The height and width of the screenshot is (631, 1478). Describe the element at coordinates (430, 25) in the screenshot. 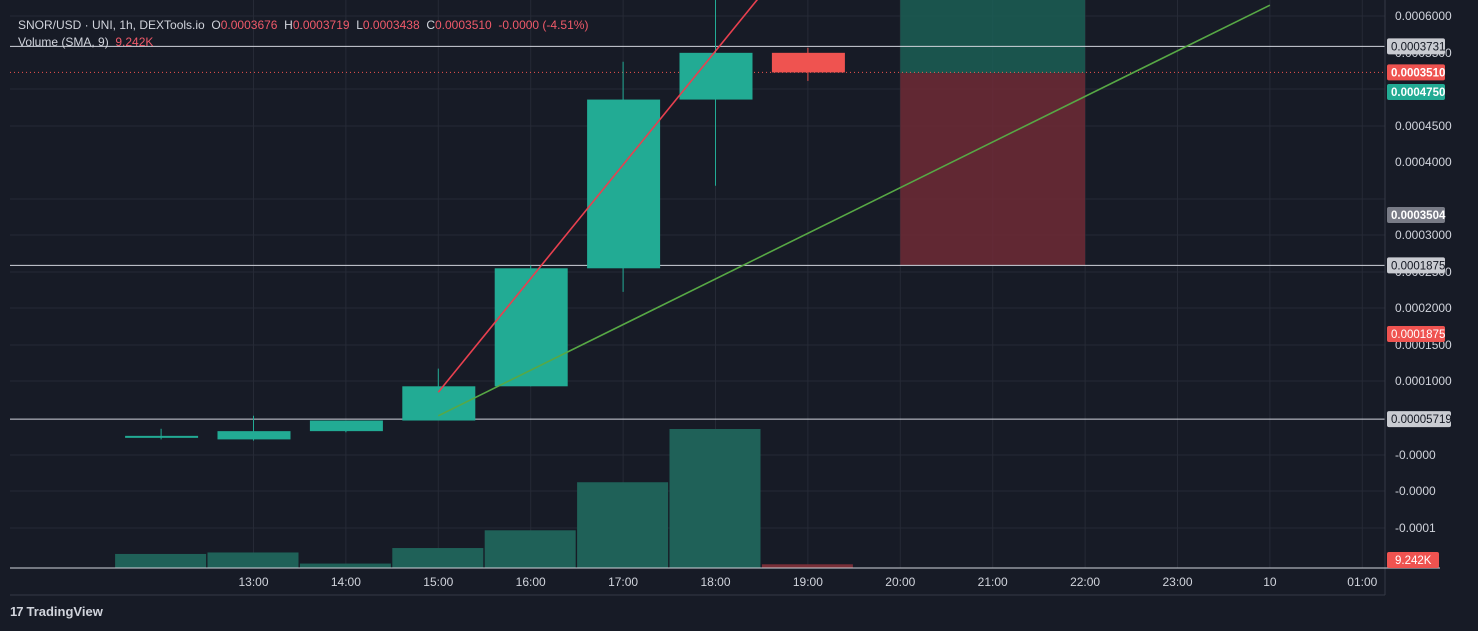

I see `legend-close-label: C` at that location.